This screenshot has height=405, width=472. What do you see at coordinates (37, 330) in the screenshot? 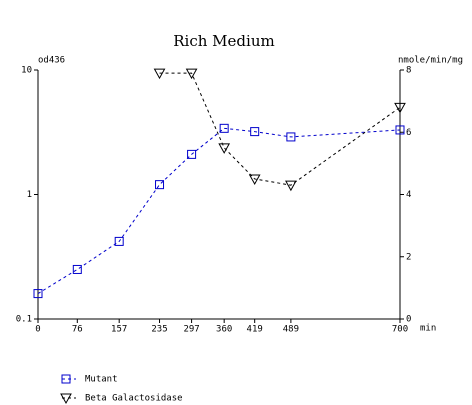
I see `x-tick-label: 0` at bounding box center [37, 330].